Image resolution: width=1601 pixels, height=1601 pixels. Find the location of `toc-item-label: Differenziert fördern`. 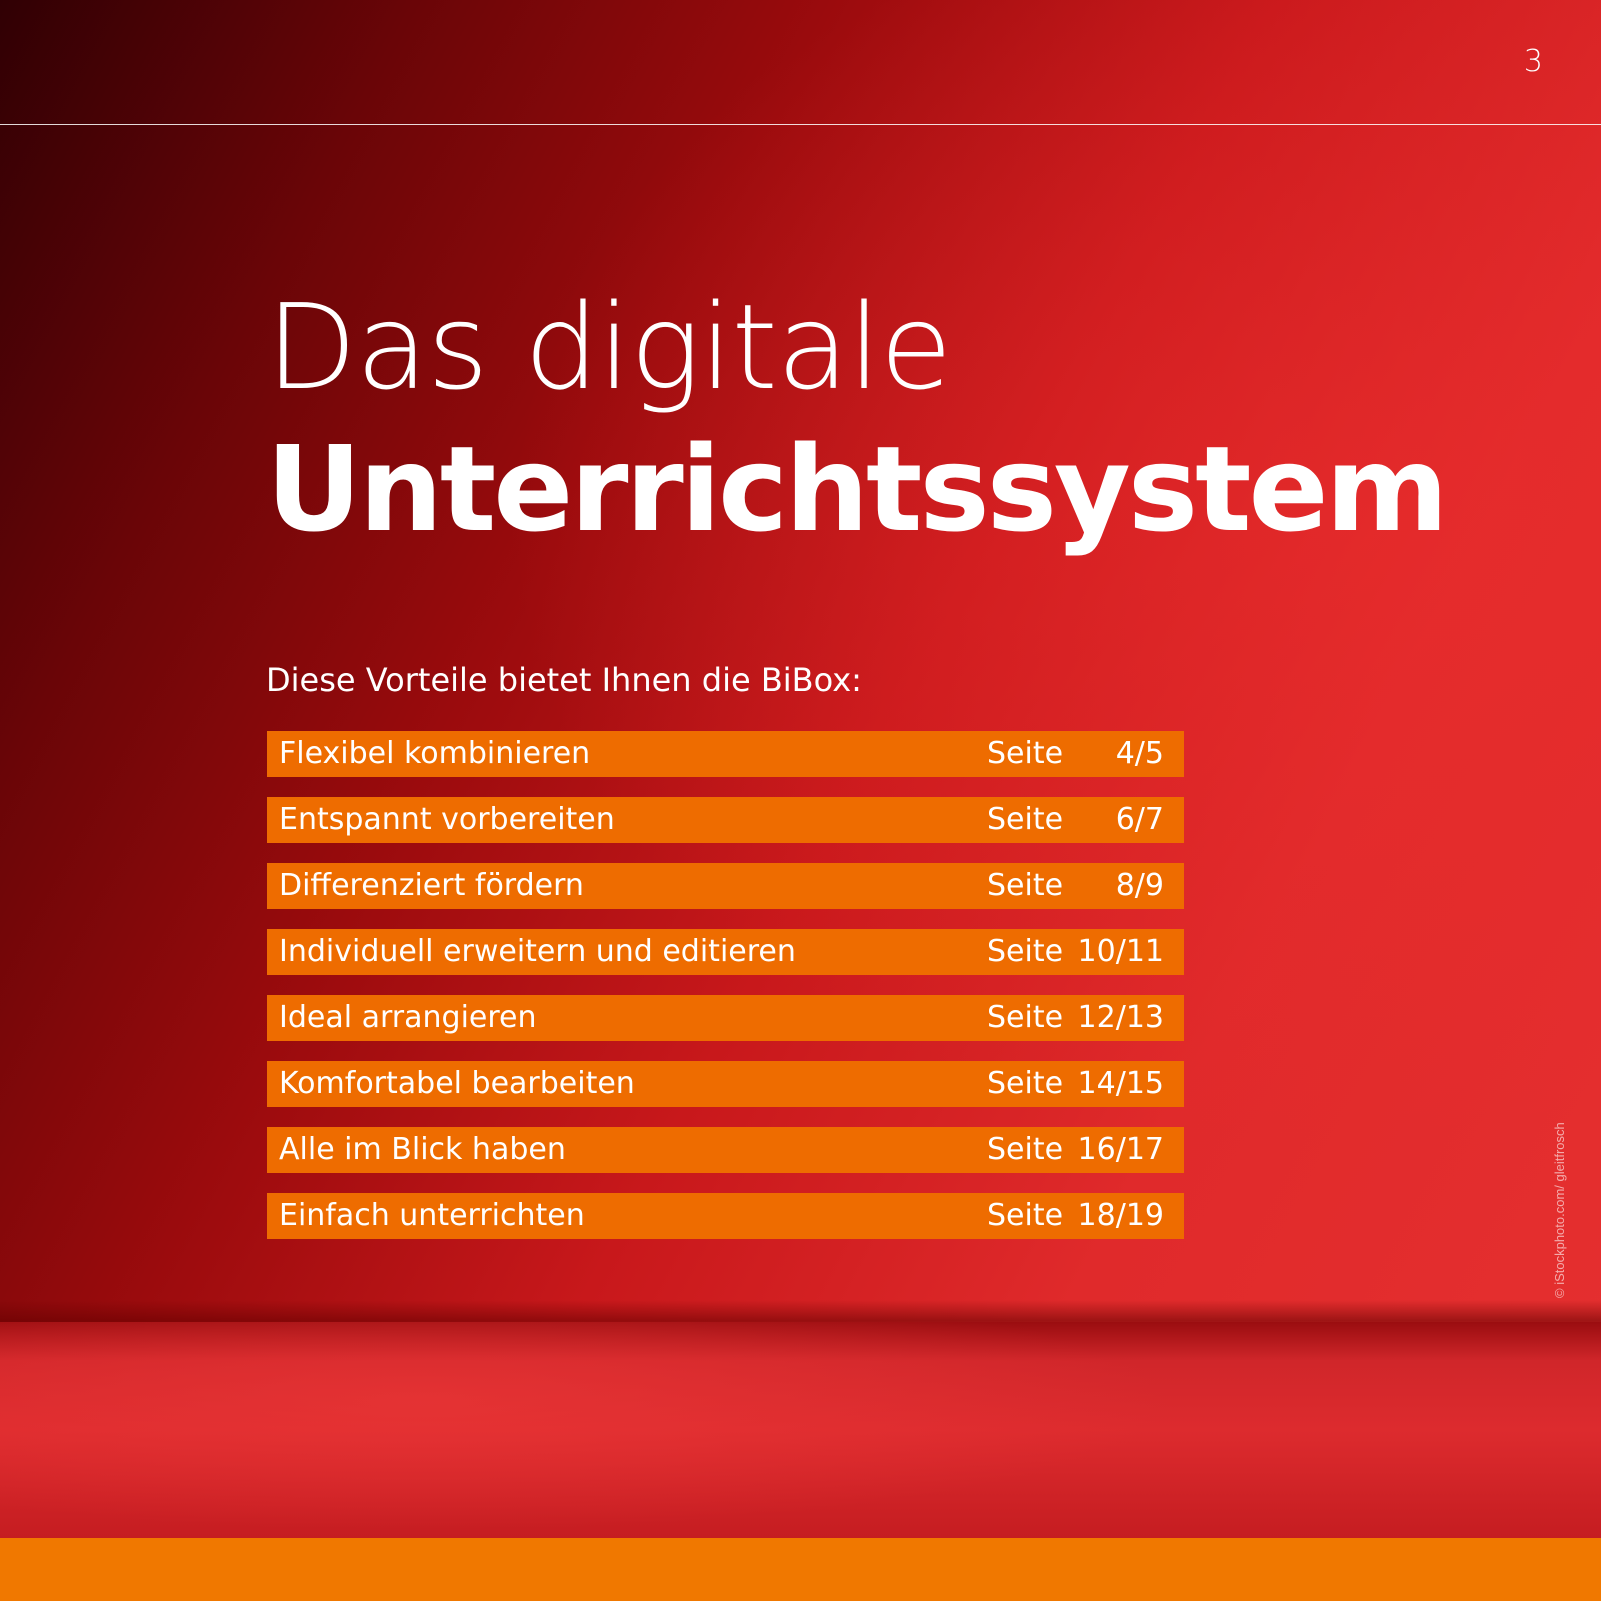

toc-item-label: Differenziert fördern is located at coordinates (431, 885).